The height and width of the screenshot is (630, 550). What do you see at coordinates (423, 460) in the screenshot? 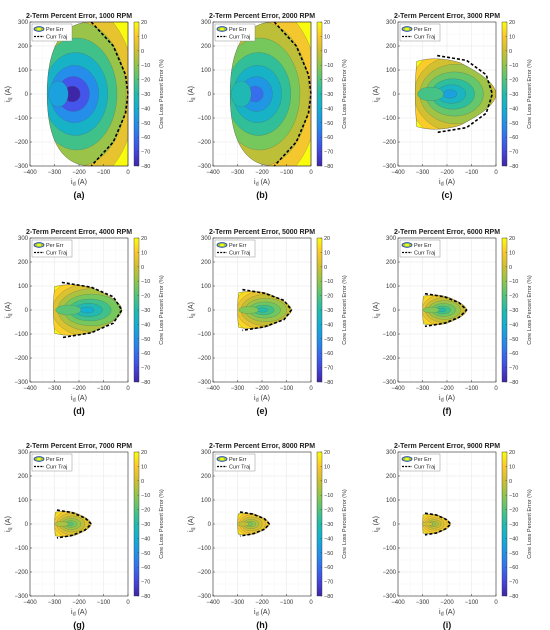
I see `legend-entry-label: Per Err` at bounding box center [423, 460].